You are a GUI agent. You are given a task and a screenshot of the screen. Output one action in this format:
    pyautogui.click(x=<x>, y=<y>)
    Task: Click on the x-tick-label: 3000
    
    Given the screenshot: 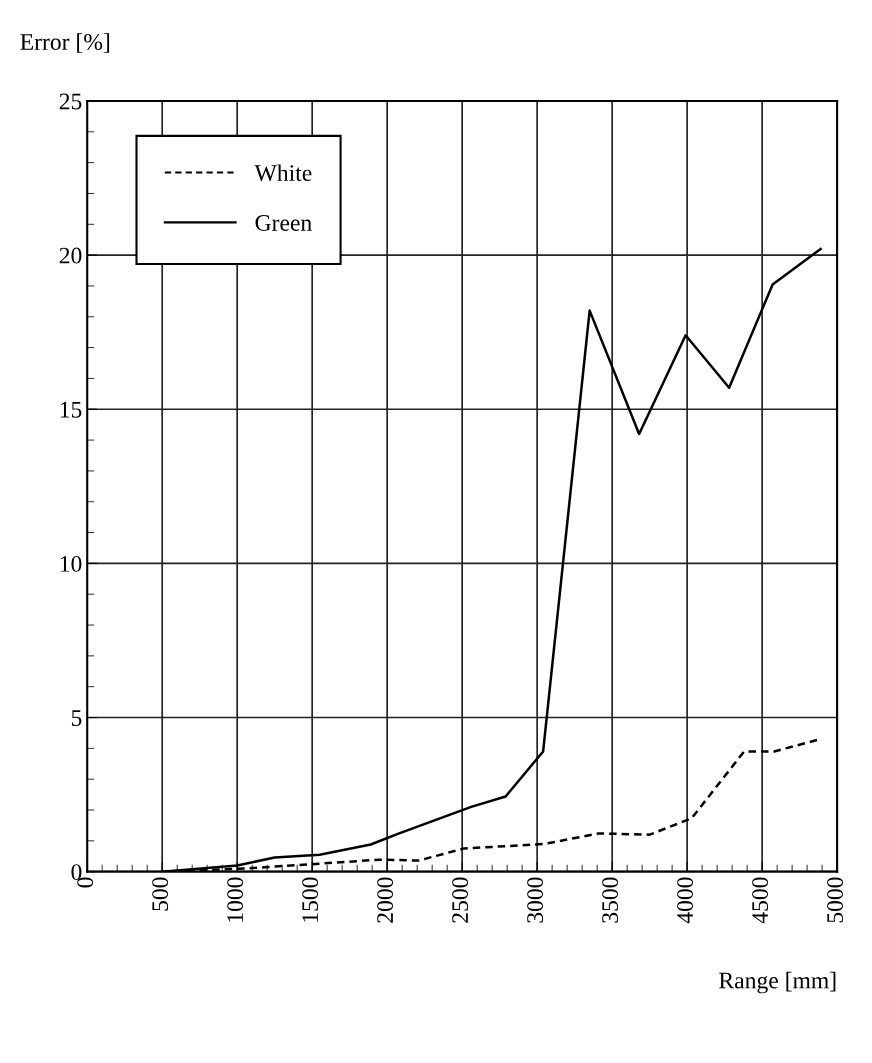 What is the action you would take?
    pyautogui.click(x=535, y=900)
    